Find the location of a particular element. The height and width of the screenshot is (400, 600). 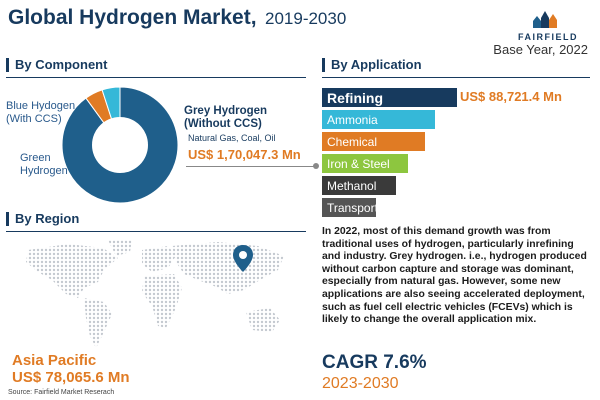

bar-data-label: US$ 88,721.4 Mn is located at coordinates (511, 96).